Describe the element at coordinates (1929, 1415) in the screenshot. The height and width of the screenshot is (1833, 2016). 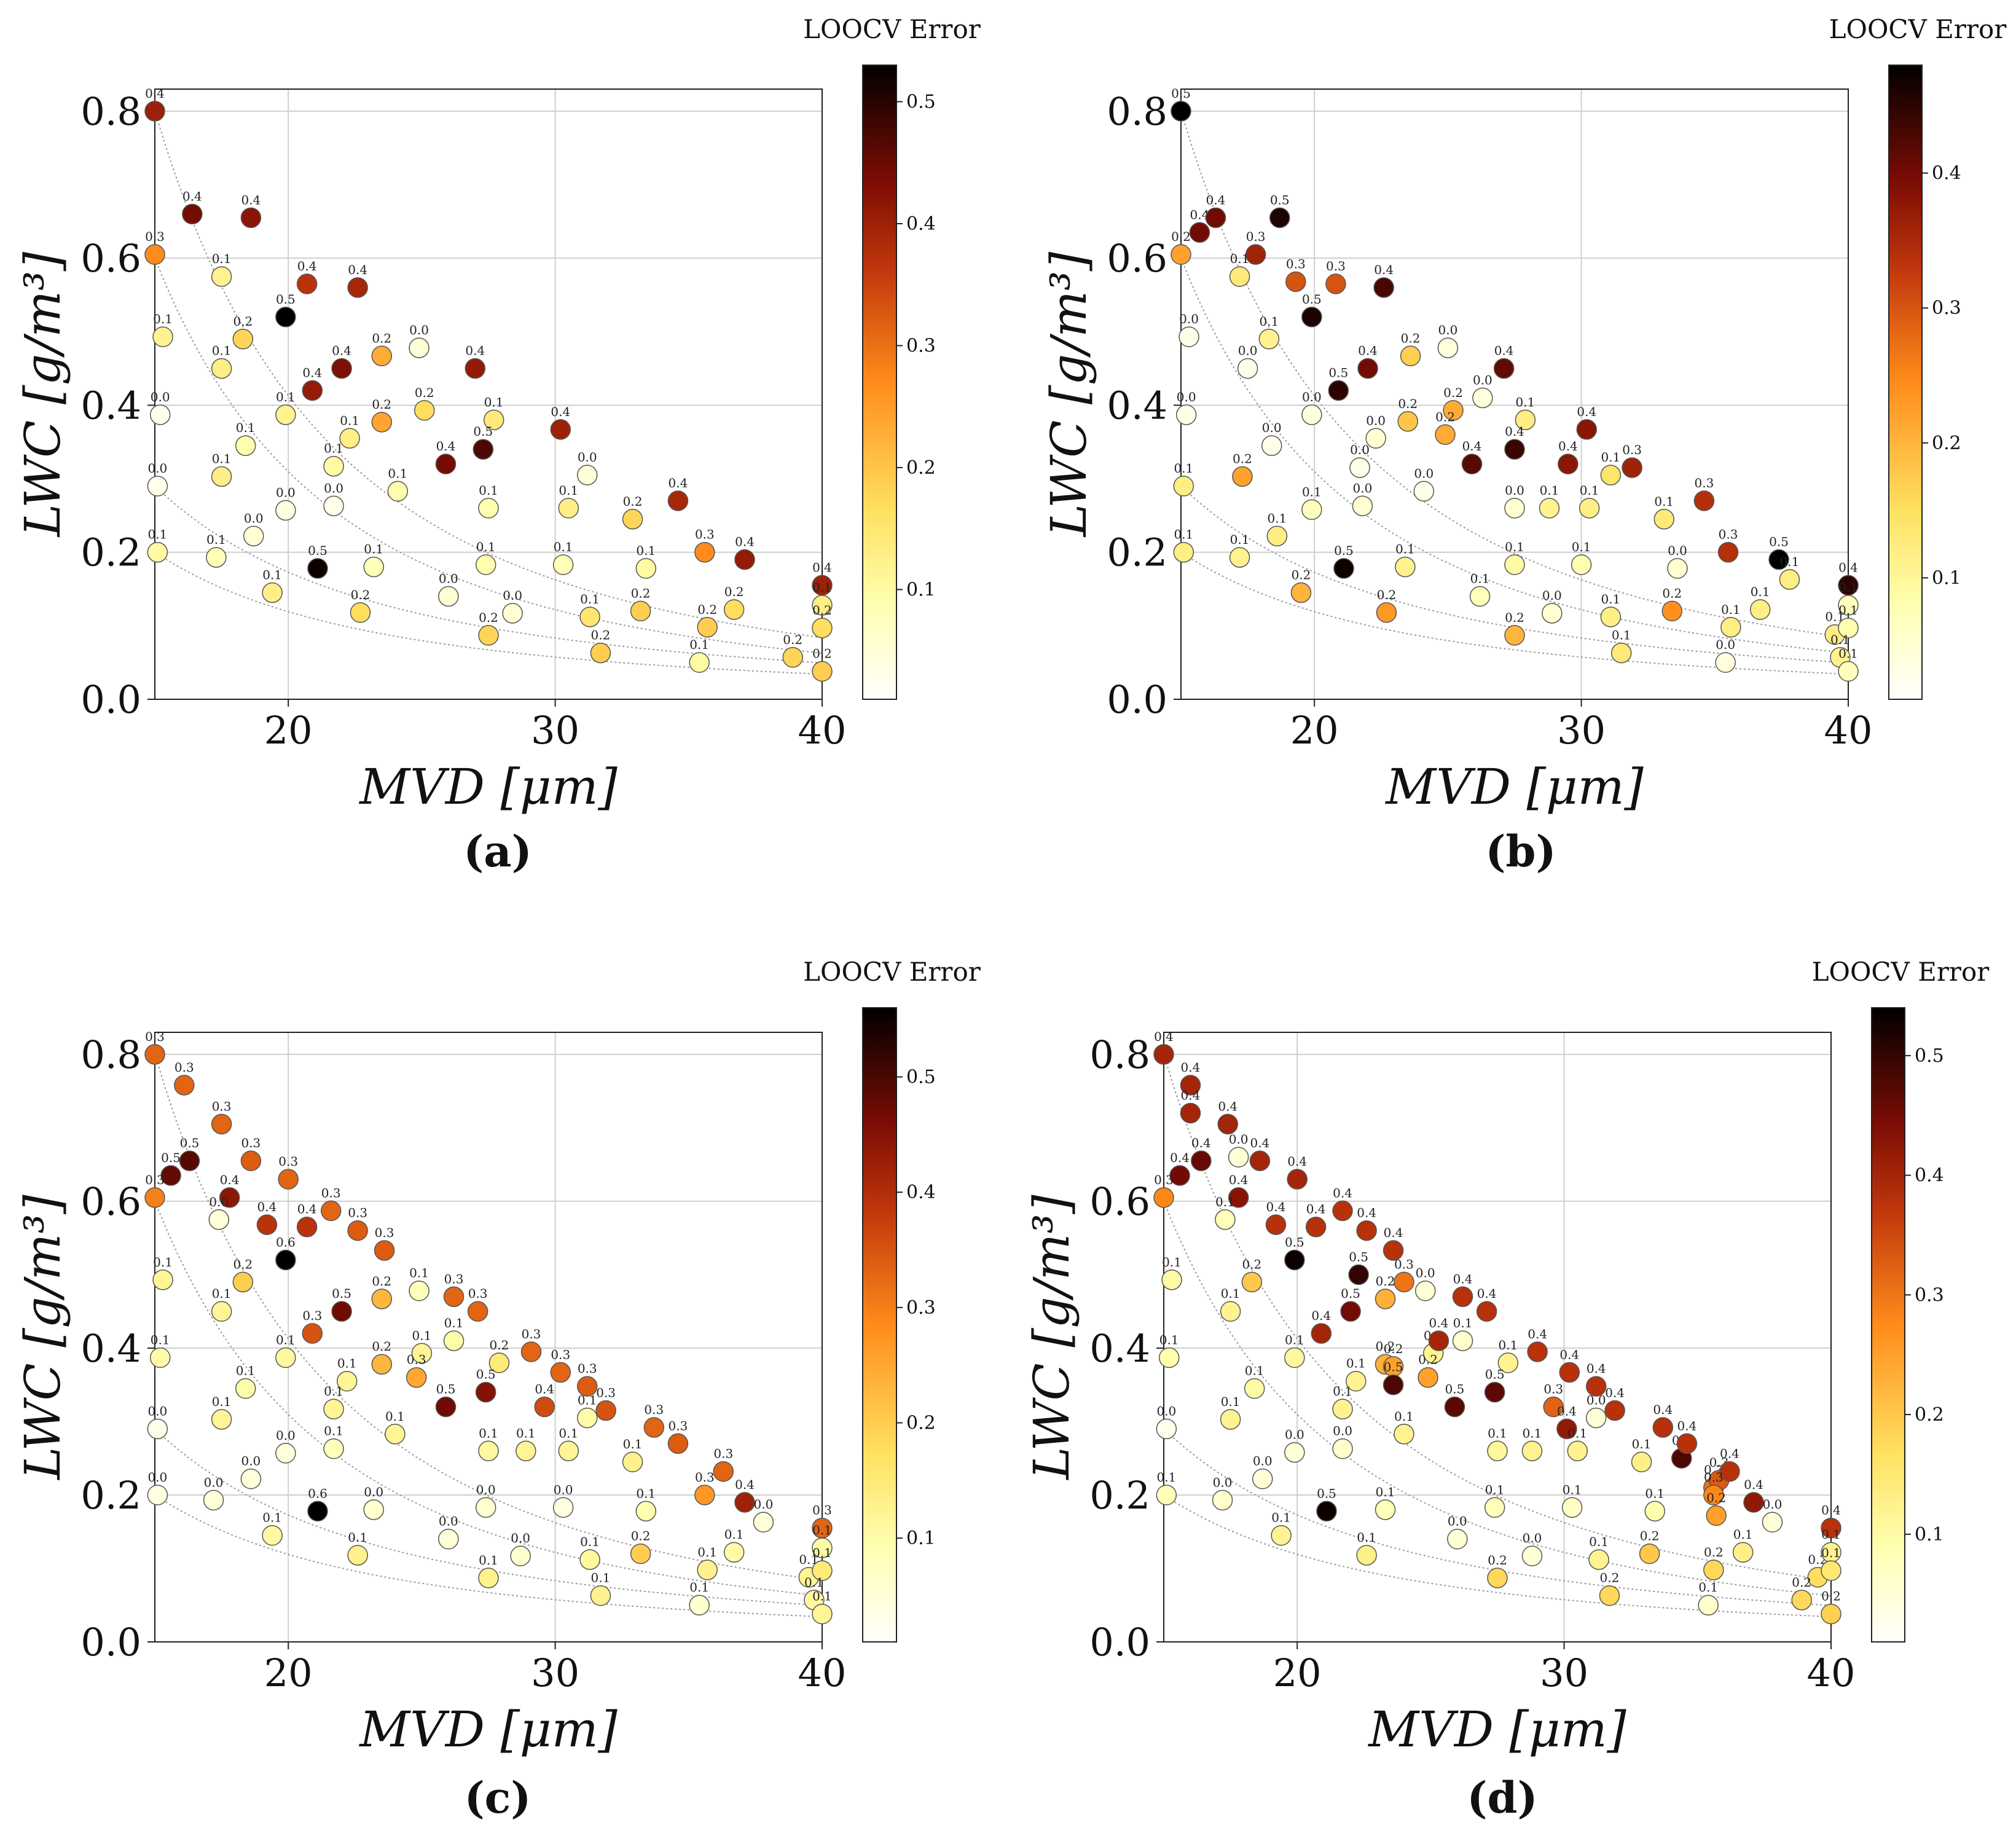
I see `colorbar-tick-label: 0.2` at that location.